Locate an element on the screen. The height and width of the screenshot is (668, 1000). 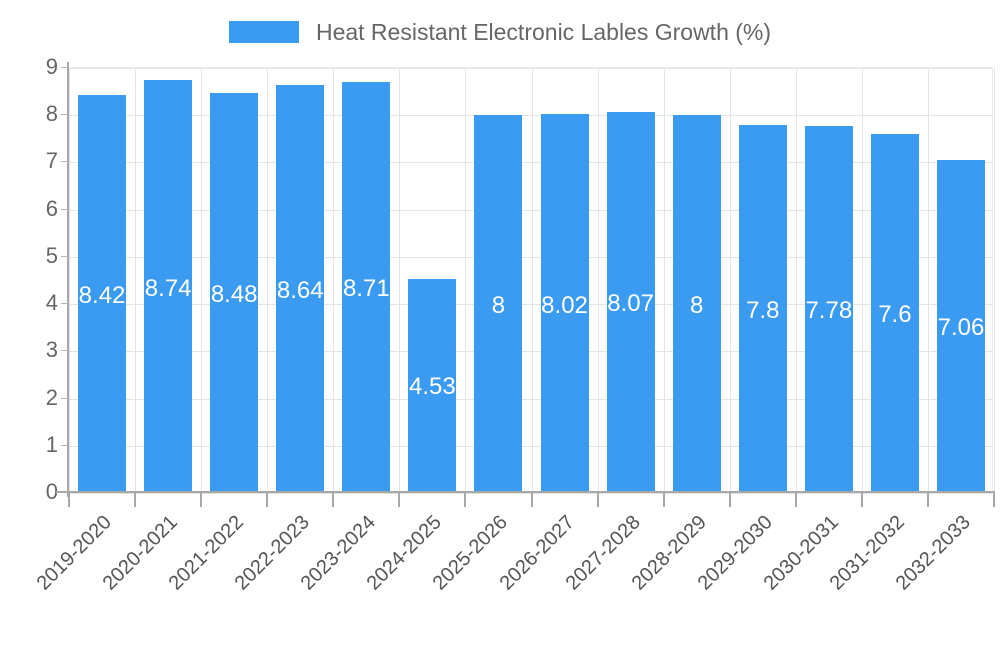
bar-value-label: 7.78 is located at coordinates (829, 311).